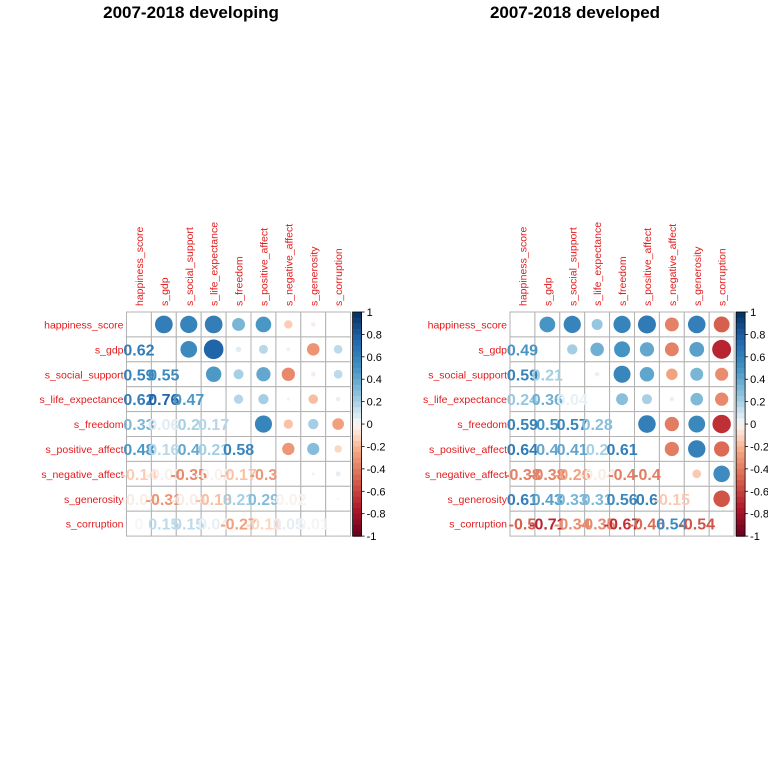 The width and height of the screenshot is (768, 768). I want to click on correlation-value: 0.43, so click(547, 500).